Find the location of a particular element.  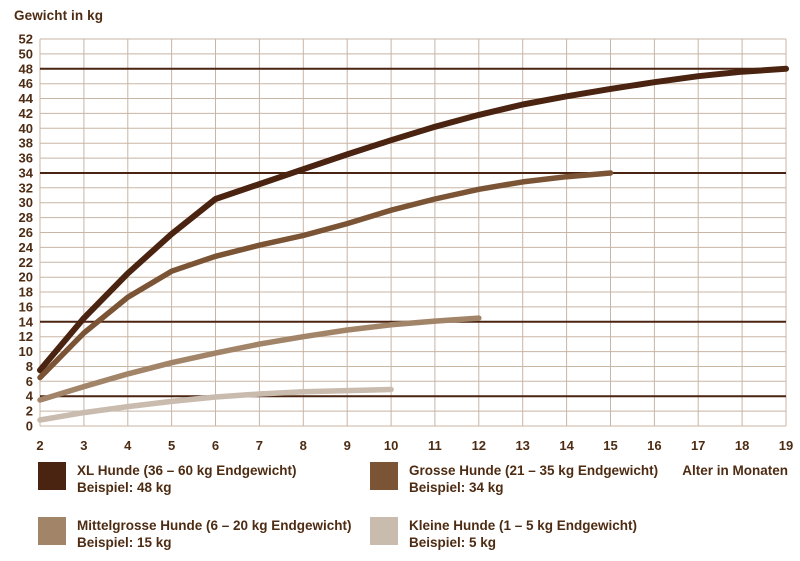

x-tick-7: 7 is located at coordinates (259, 445).